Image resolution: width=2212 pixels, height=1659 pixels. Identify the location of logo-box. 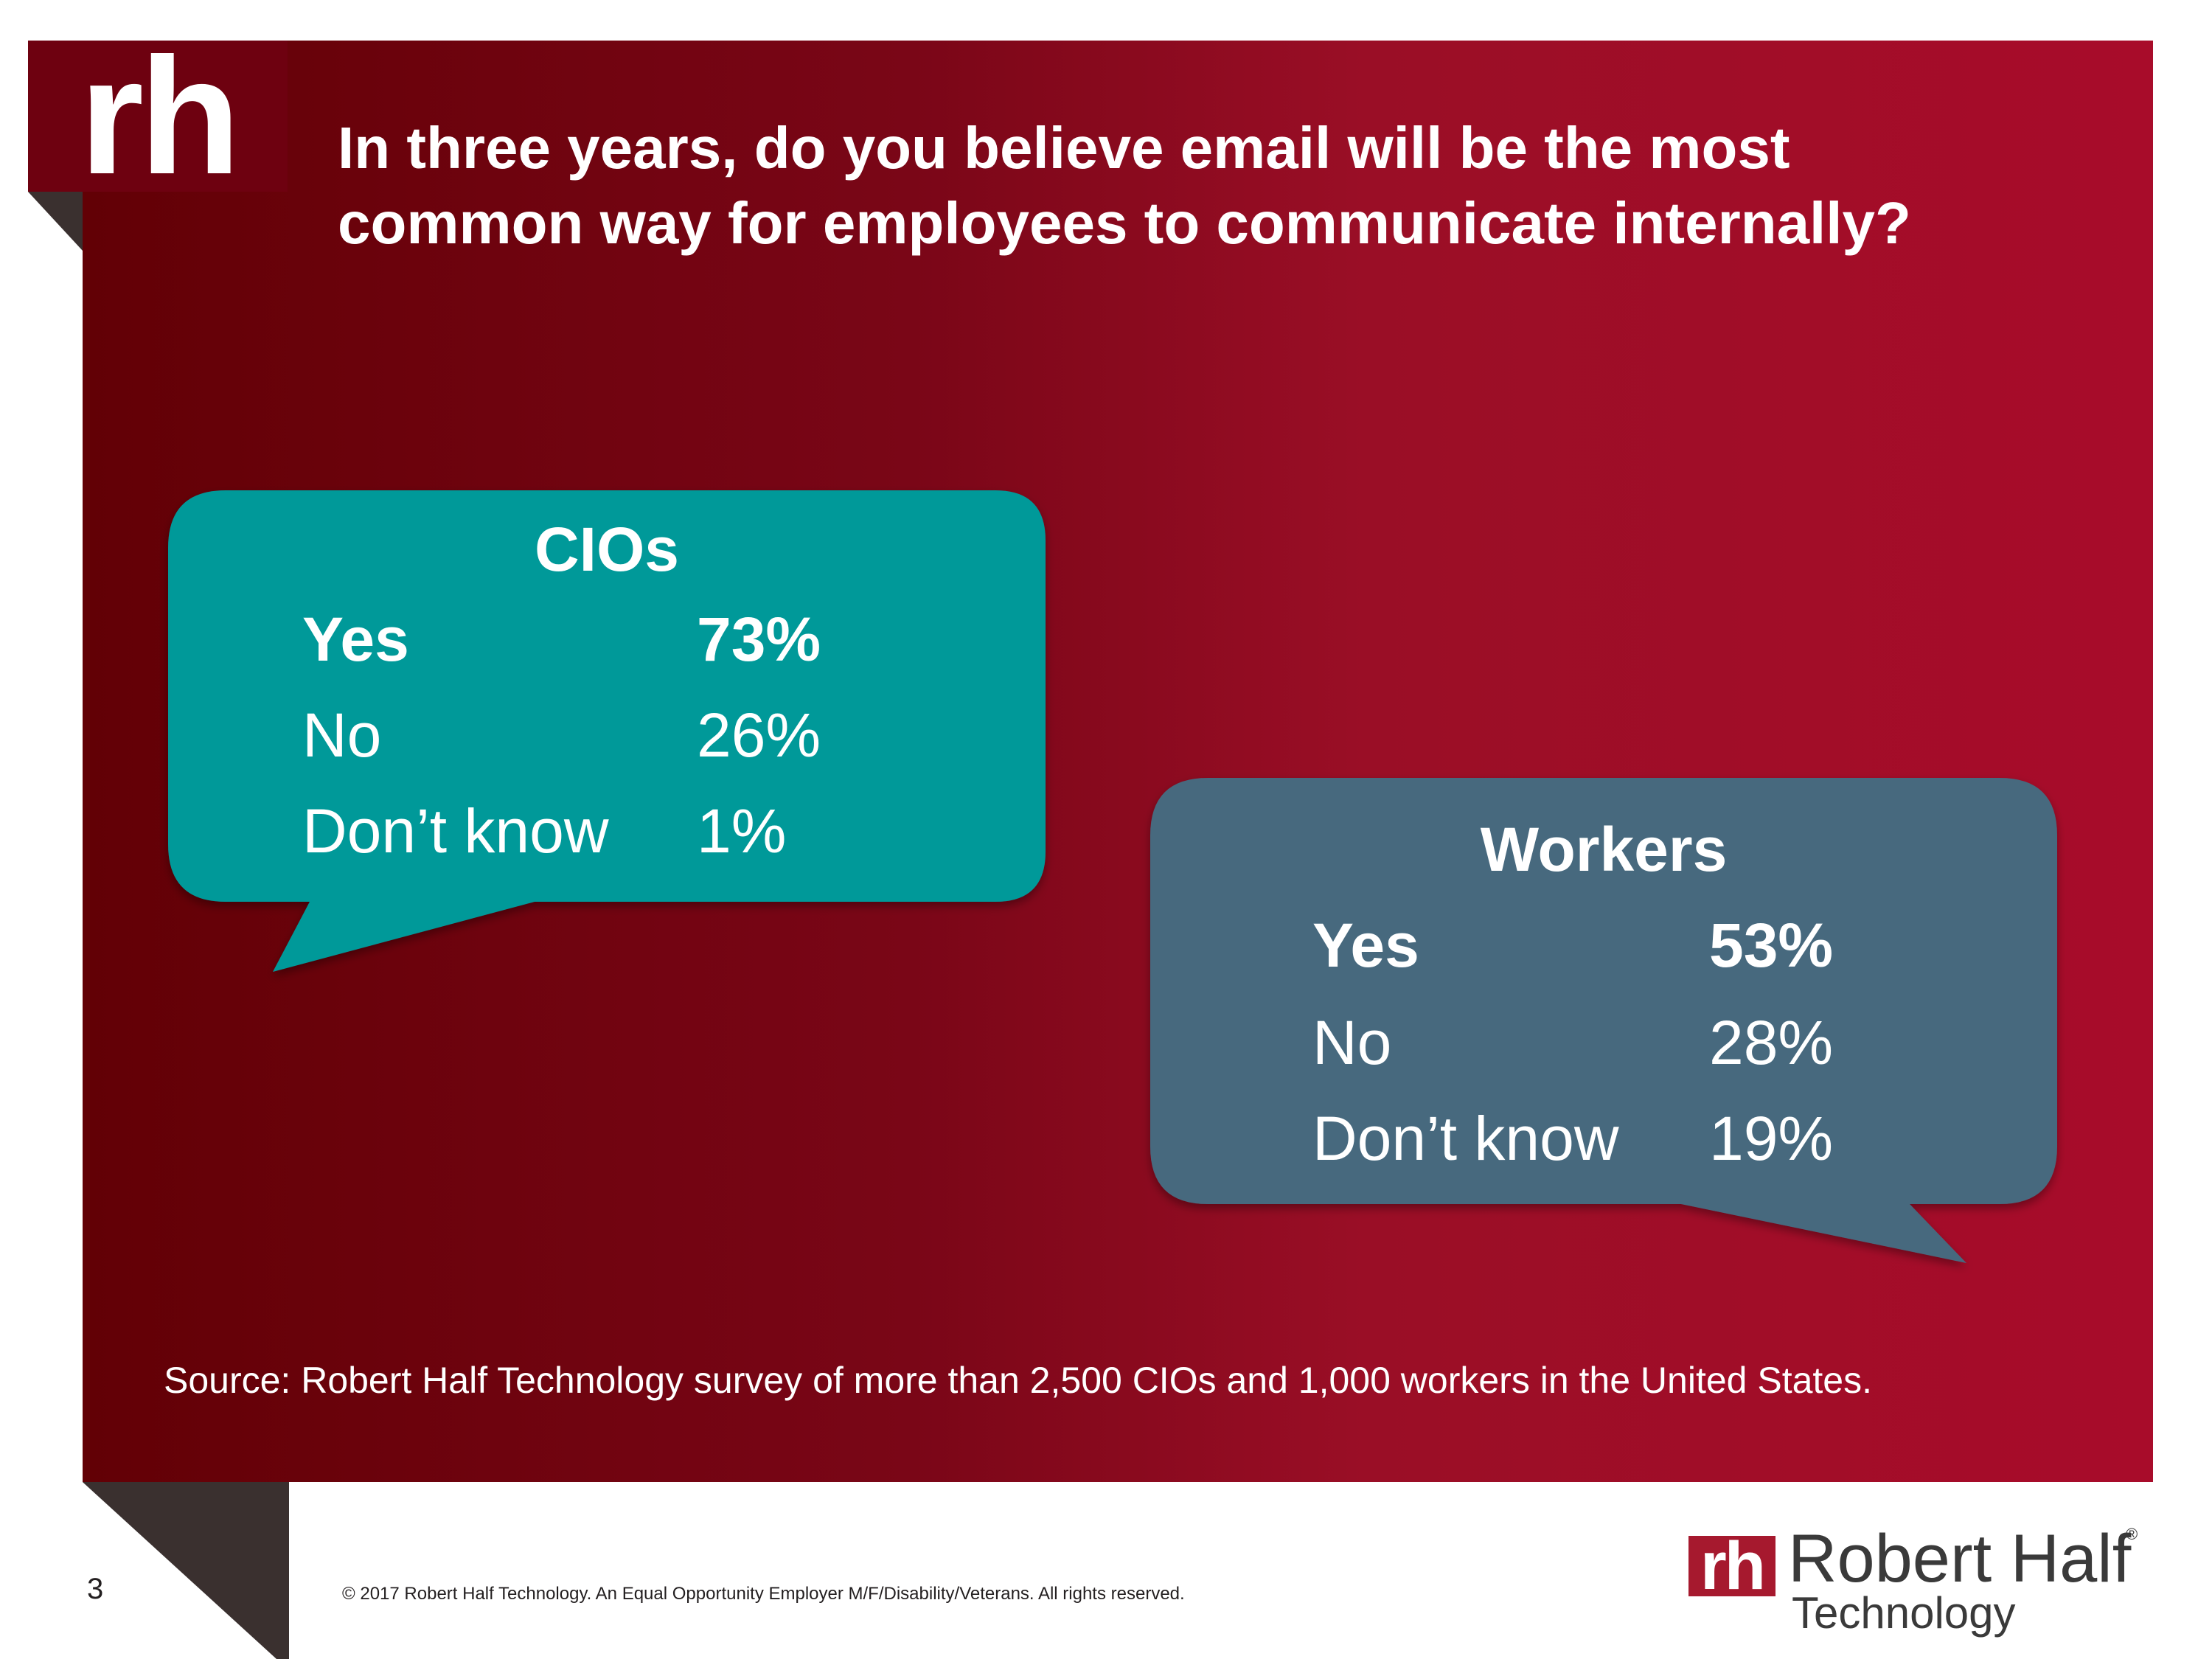
(158, 116).